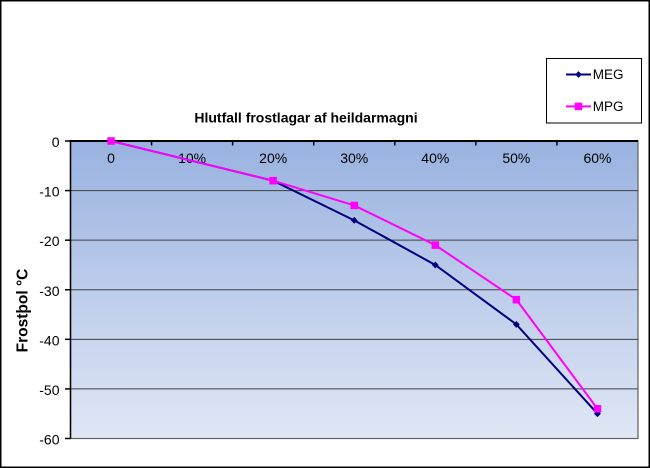 The height and width of the screenshot is (468, 650). What do you see at coordinates (23, 311) in the screenshot?
I see `svg-text: Frostþol °C` at bounding box center [23, 311].